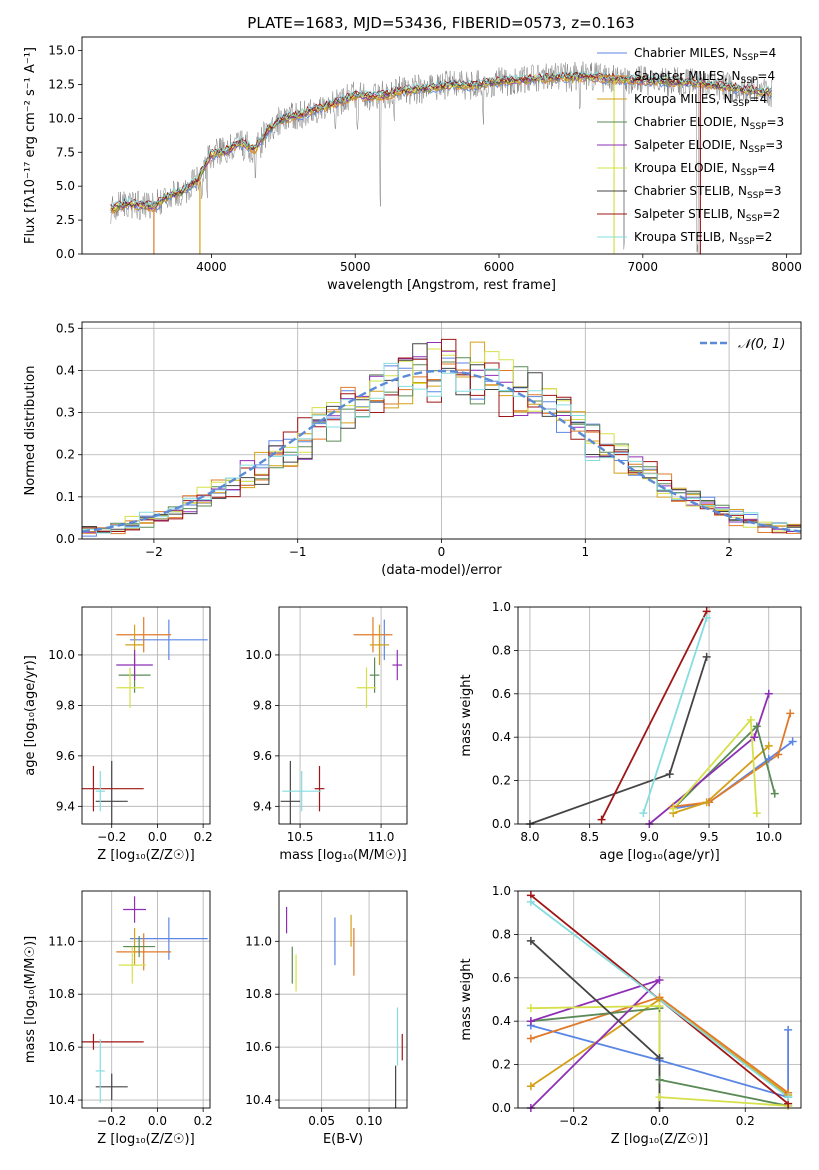  I want to click on x-axis-label: age [log₁₀(age/yr)], so click(659, 855).